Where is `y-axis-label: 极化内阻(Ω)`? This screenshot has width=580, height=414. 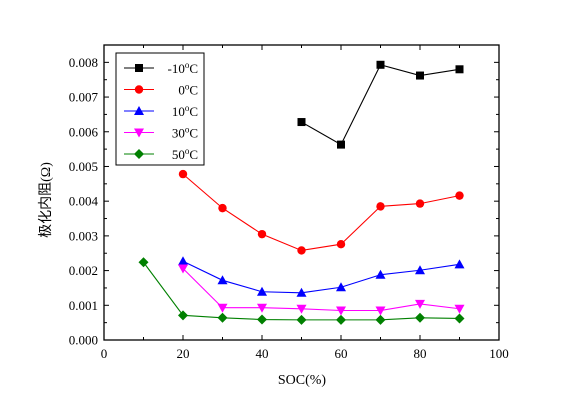
y-axis-label: 极化内阻(Ω) is located at coordinates (46, 200).